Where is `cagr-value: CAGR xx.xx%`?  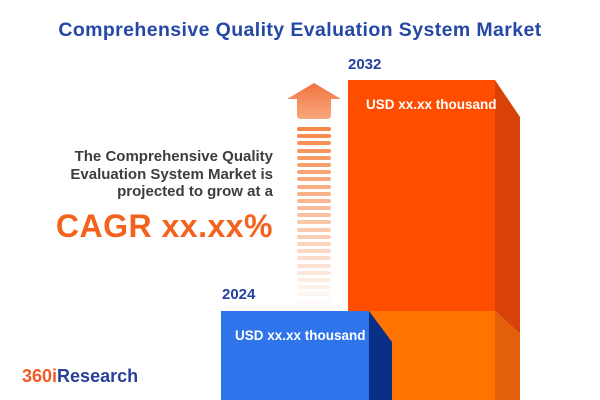
cagr-value: CAGR xx.xx% is located at coordinates (164, 225).